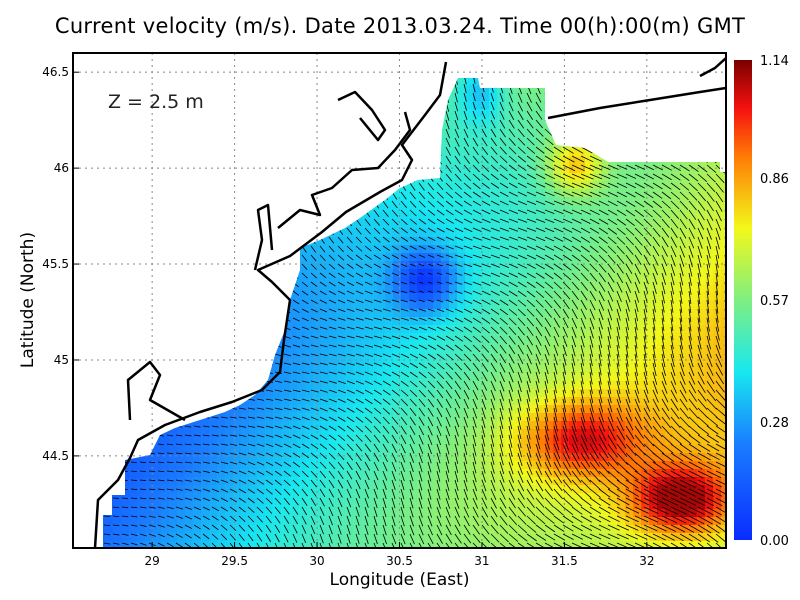 The width and height of the screenshot is (800, 600). I want to click on x-tick-label: 31.5, so click(564, 561).